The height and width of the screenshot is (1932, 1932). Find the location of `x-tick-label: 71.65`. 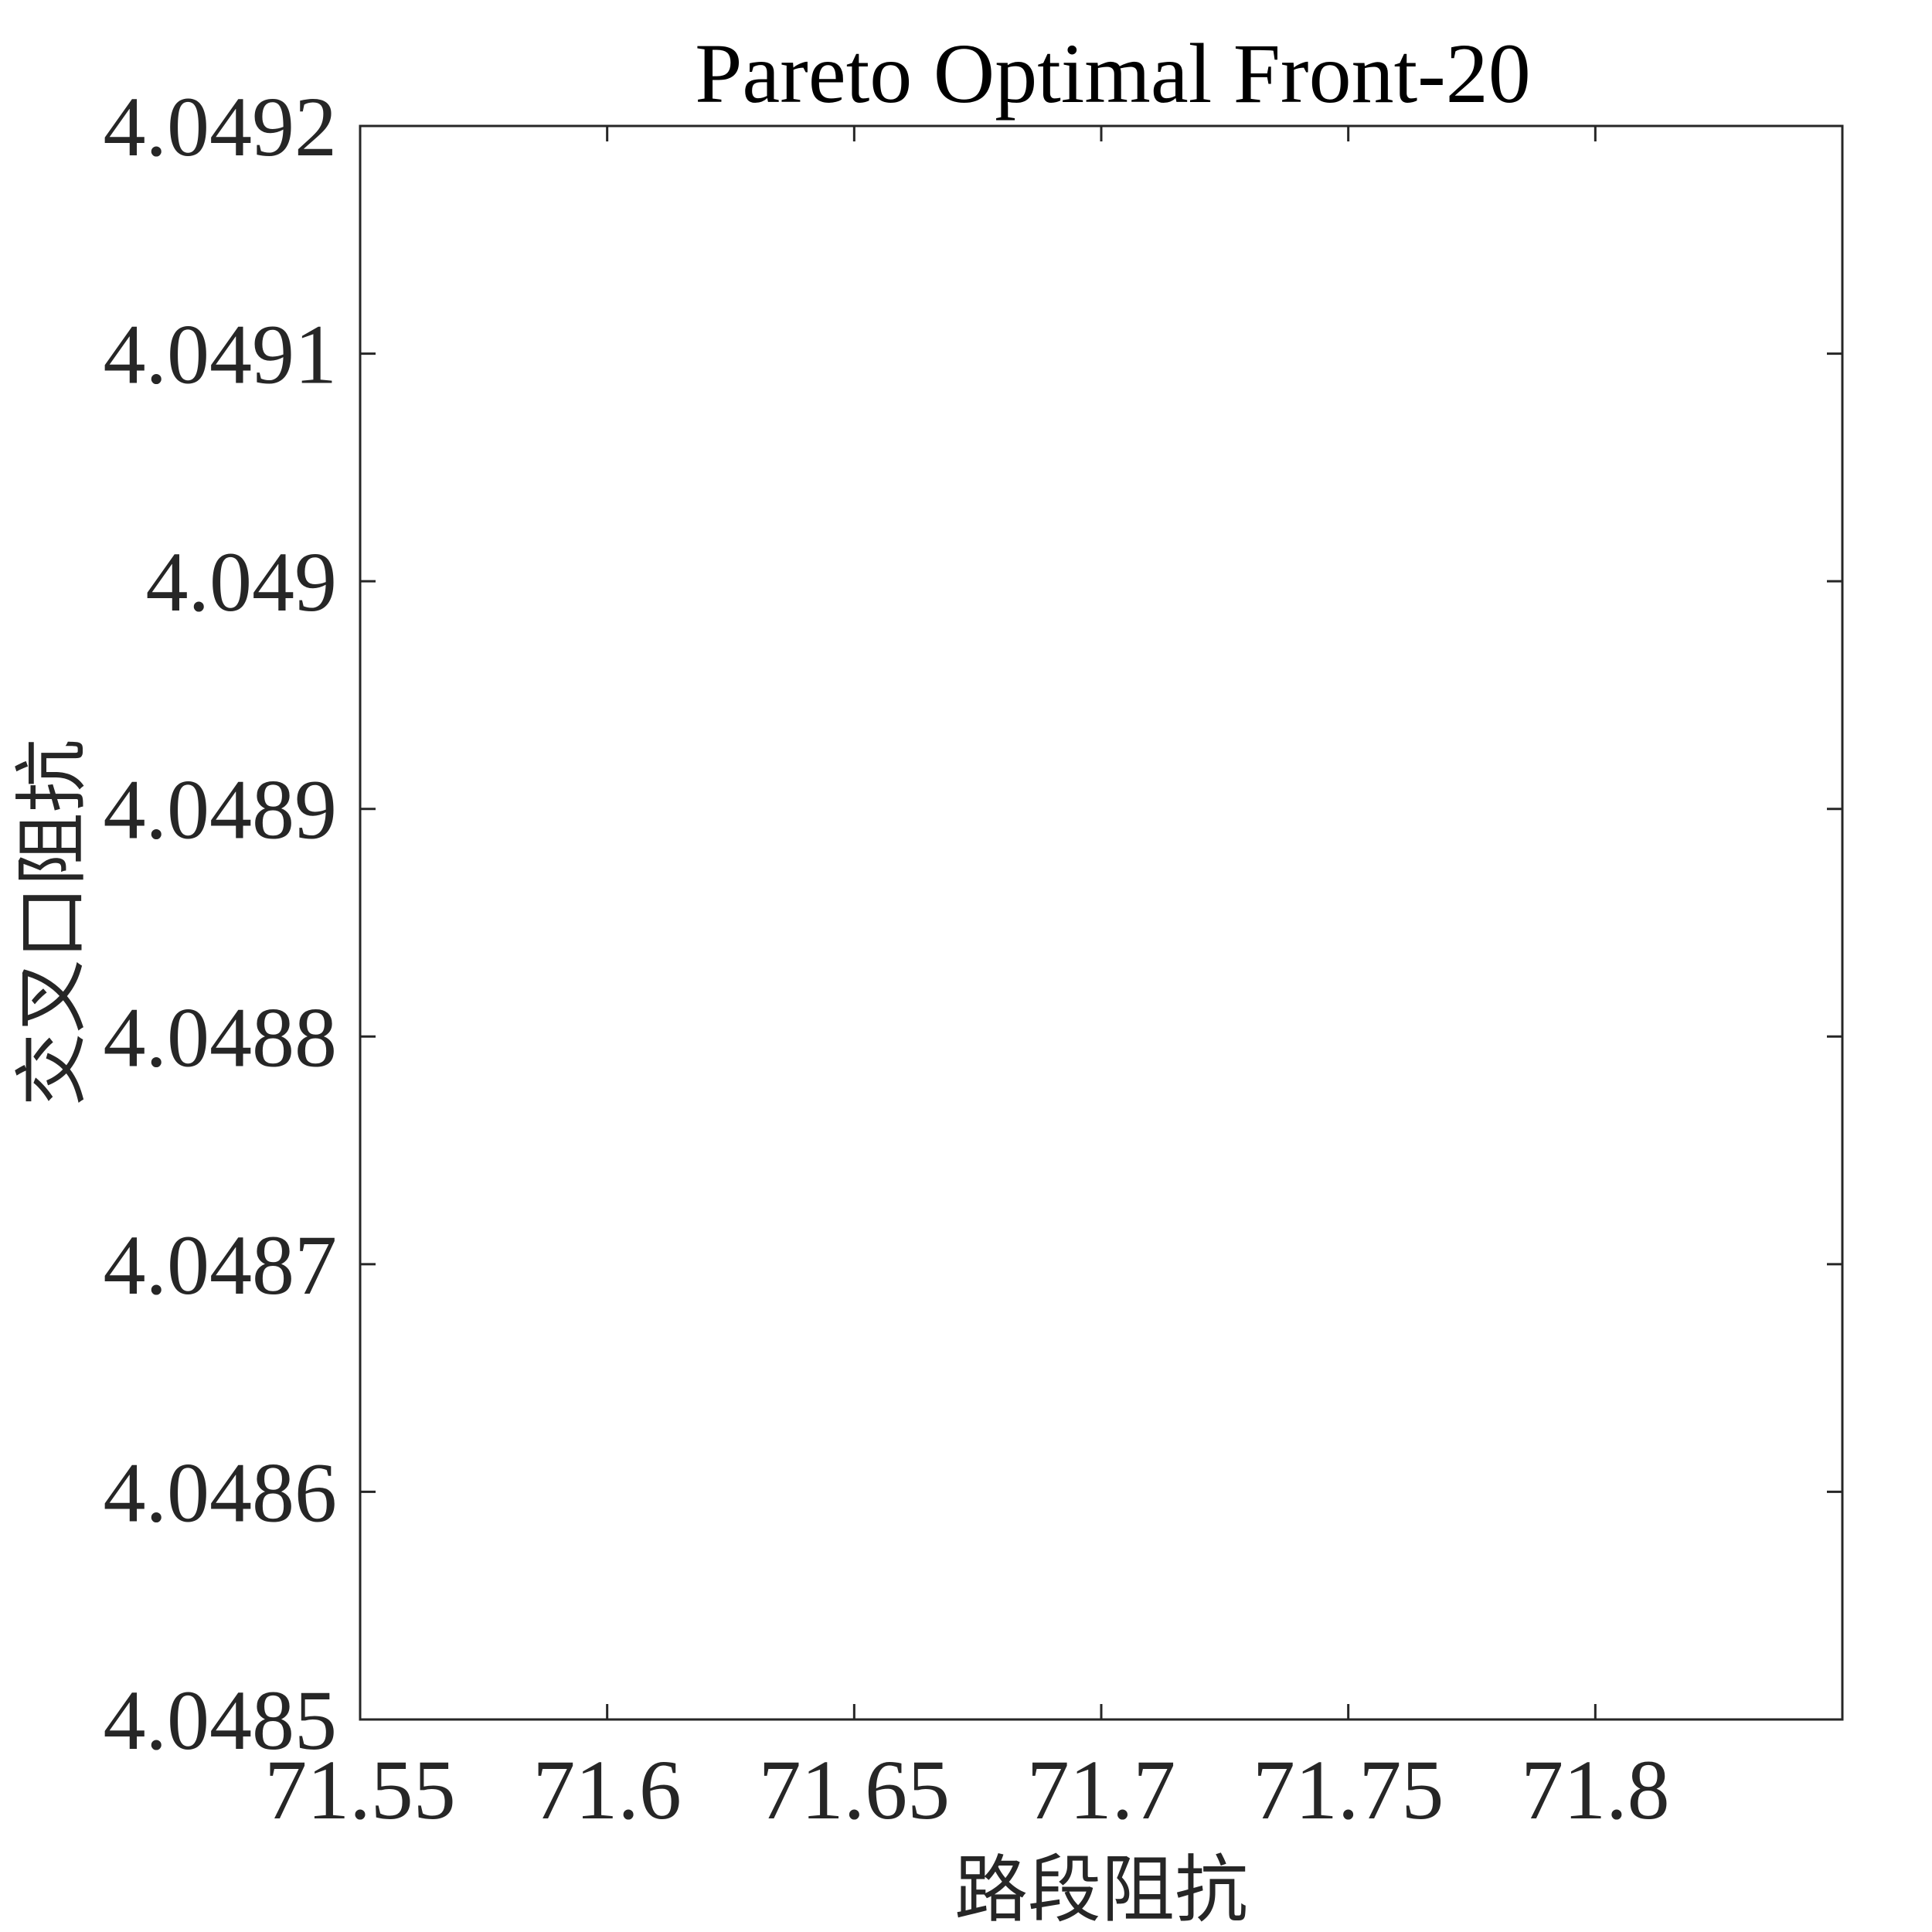

x-tick-label: 71.65 is located at coordinates (855, 1790).